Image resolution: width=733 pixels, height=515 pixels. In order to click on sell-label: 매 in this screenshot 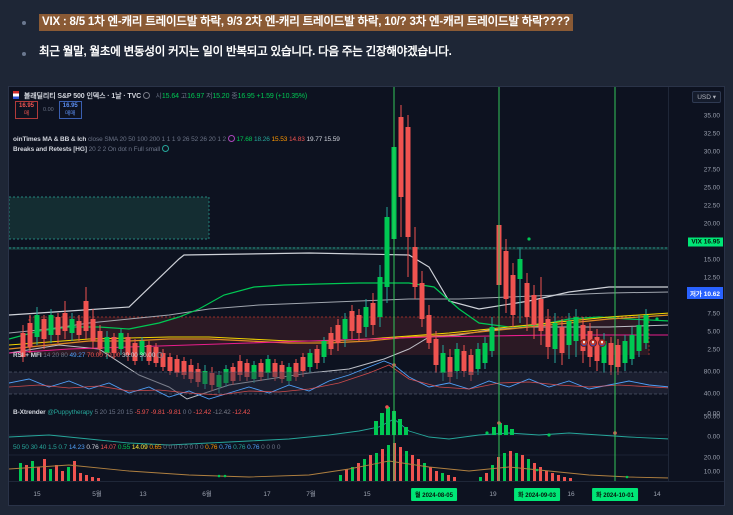, I will do `click(26, 113)`.